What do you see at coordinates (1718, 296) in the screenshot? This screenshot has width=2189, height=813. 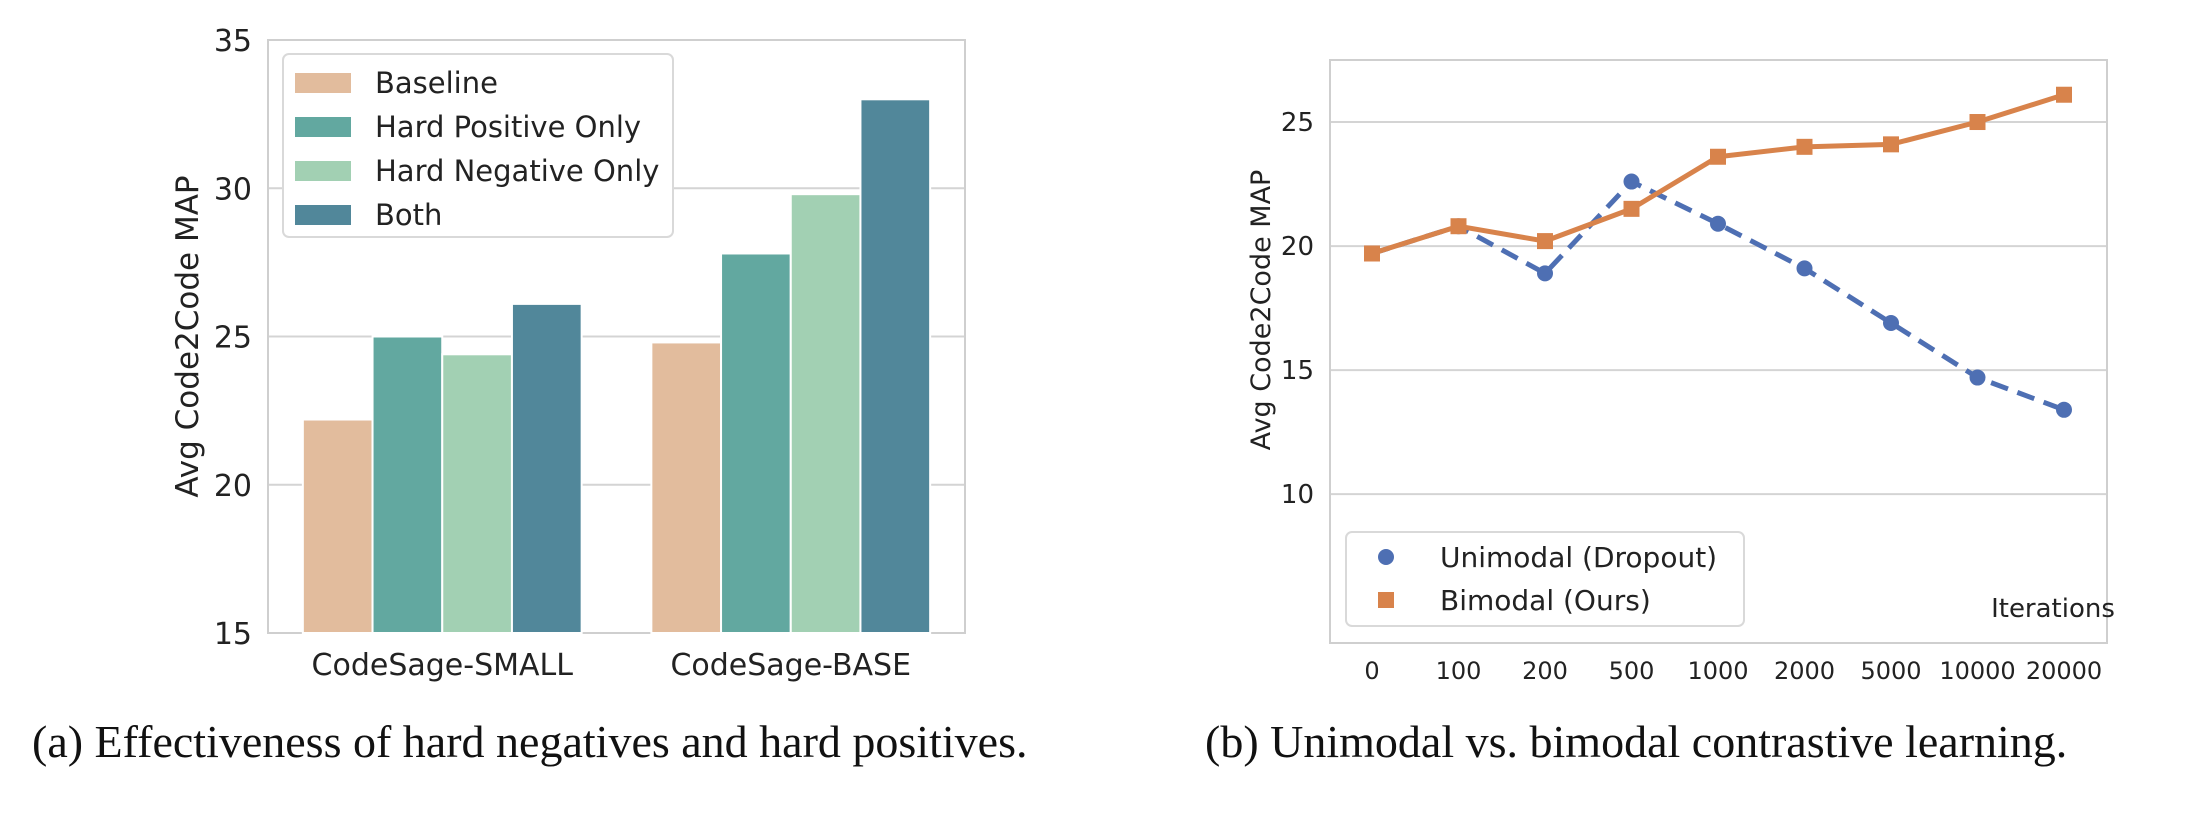 I see `line-unimodal-dropout` at bounding box center [1718, 296].